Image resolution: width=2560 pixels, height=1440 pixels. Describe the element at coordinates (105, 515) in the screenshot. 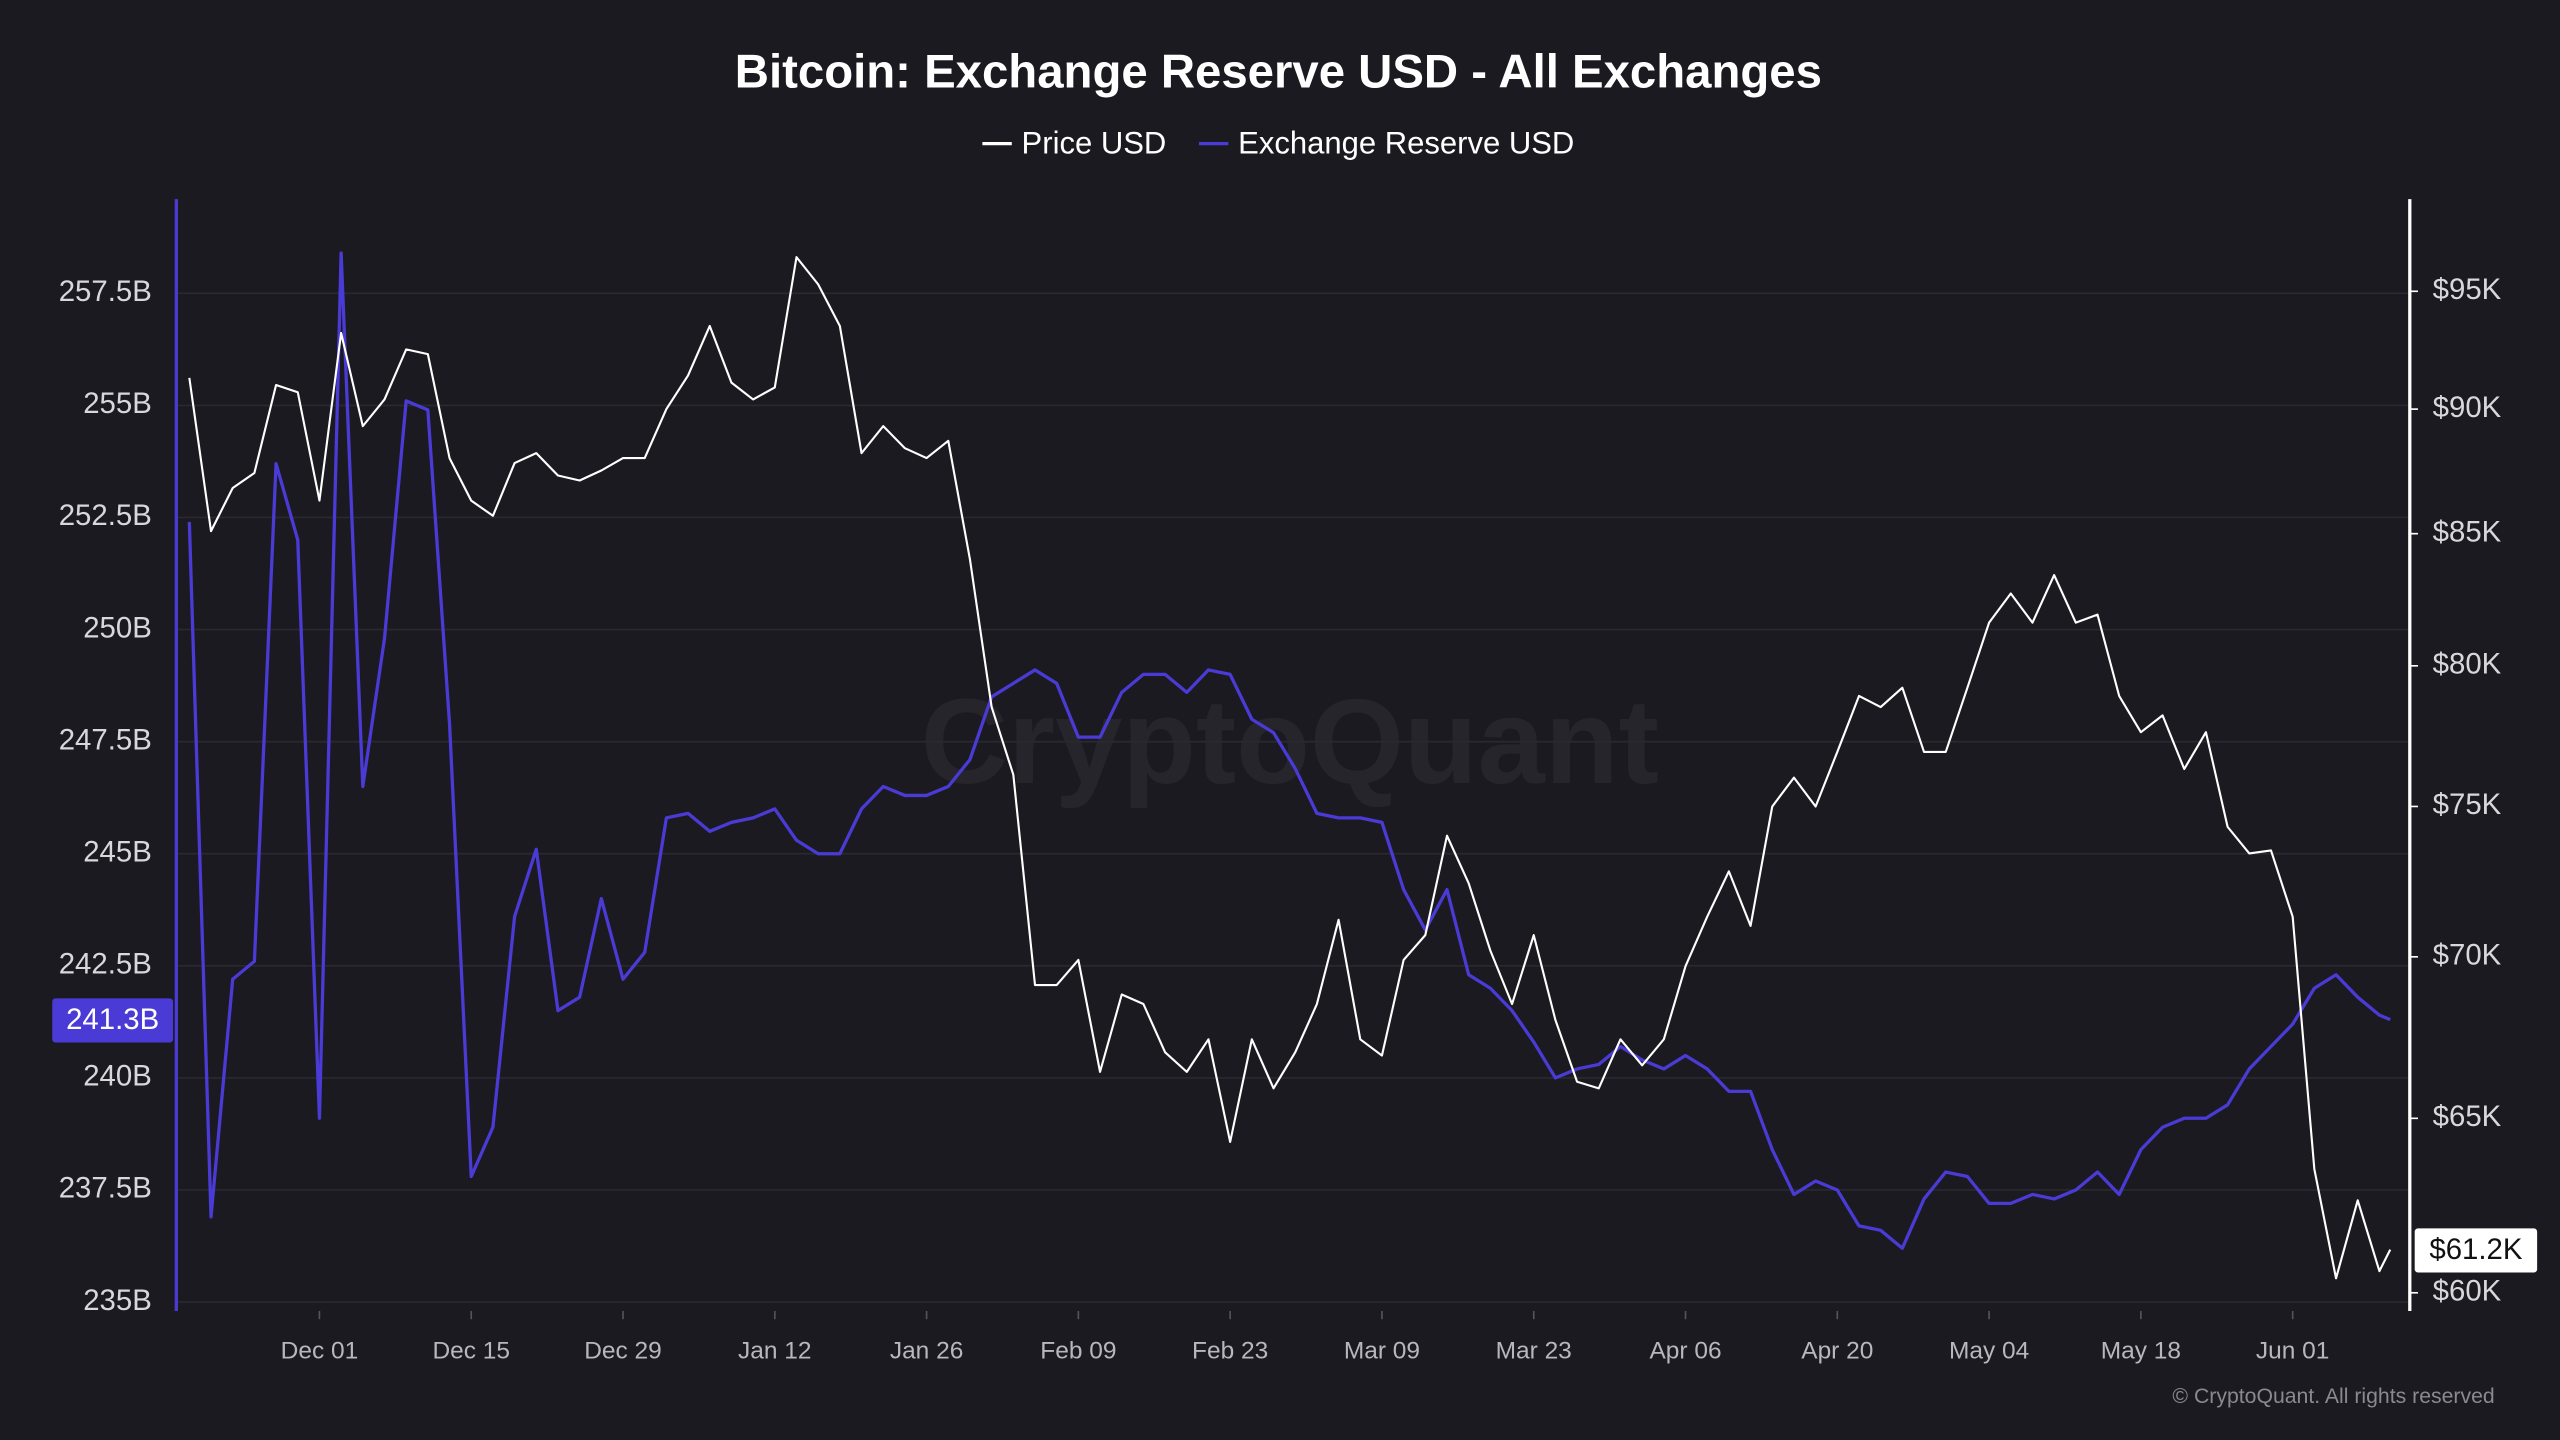

I see `y-tick-label: 252.5B` at that location.